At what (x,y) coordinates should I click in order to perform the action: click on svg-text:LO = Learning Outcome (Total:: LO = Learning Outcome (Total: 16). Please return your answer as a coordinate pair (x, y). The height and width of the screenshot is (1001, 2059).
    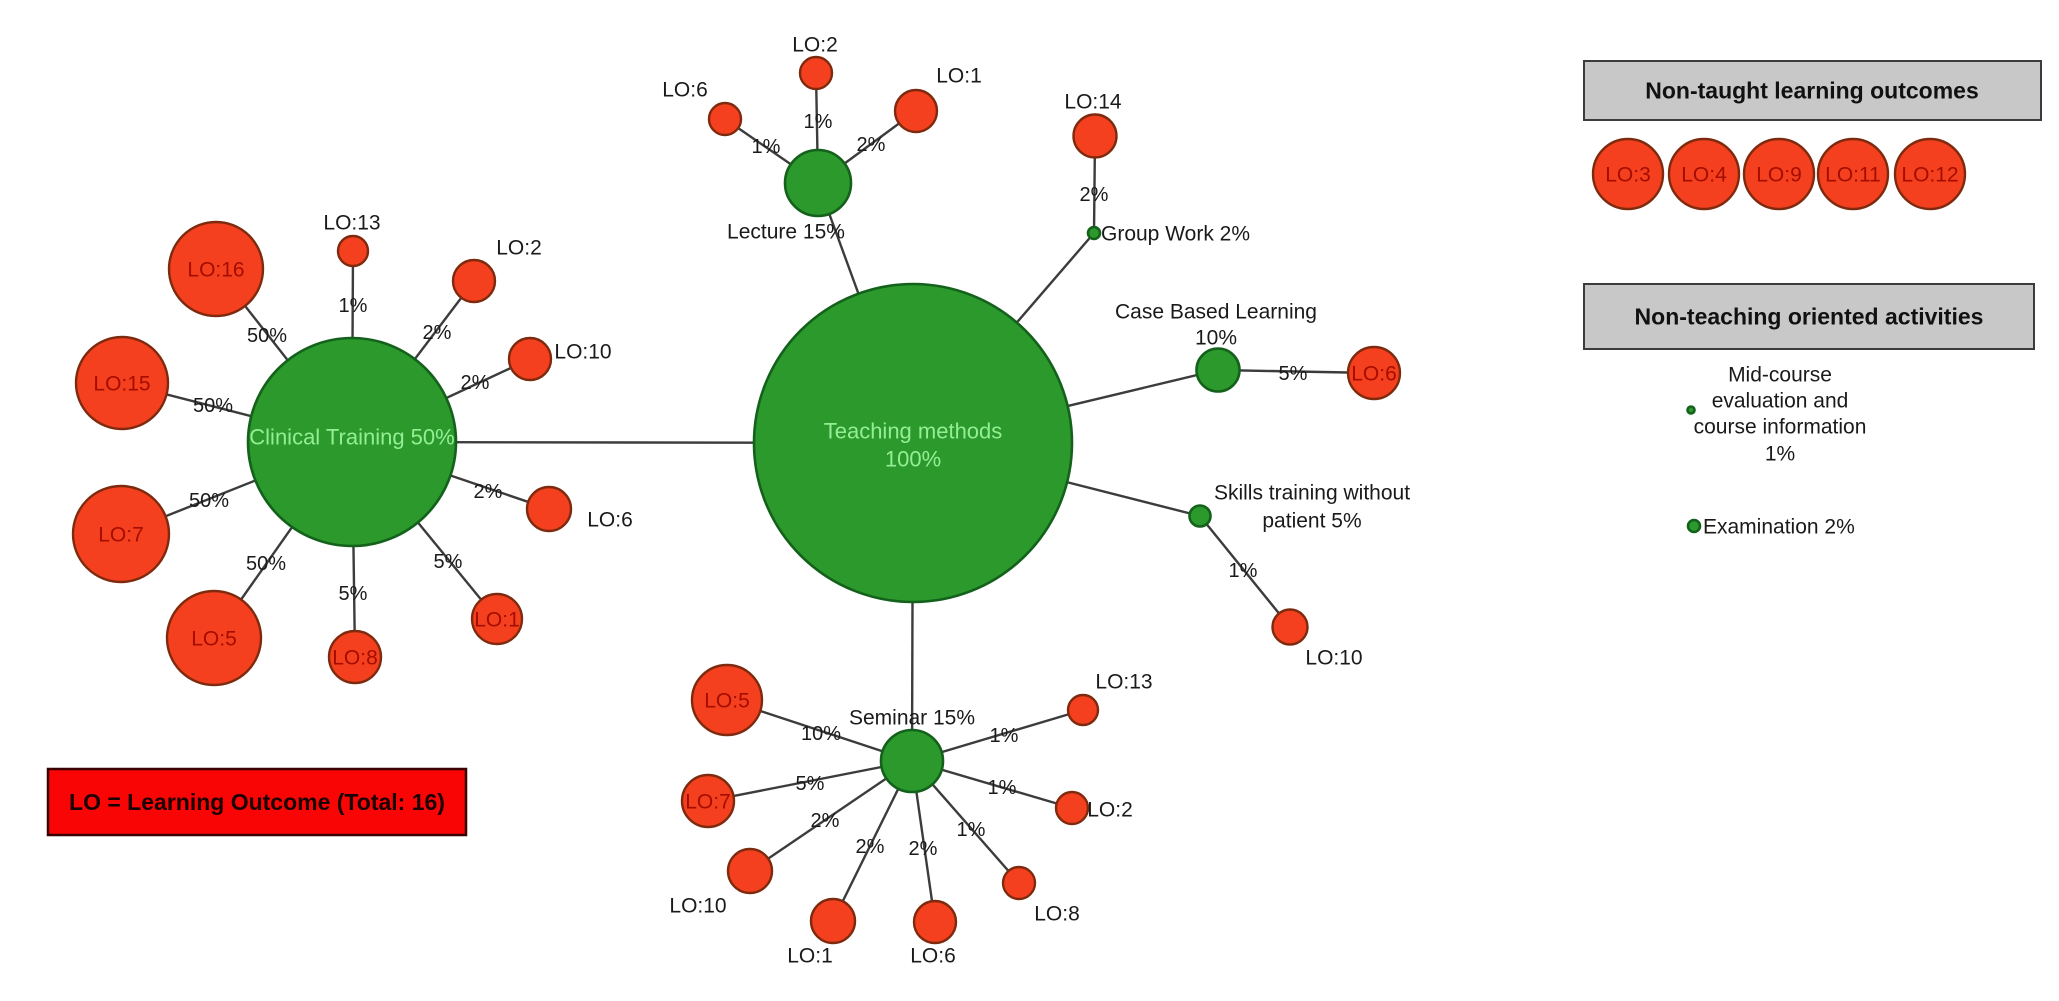
    Looking at the image, I should click on (257, 802).